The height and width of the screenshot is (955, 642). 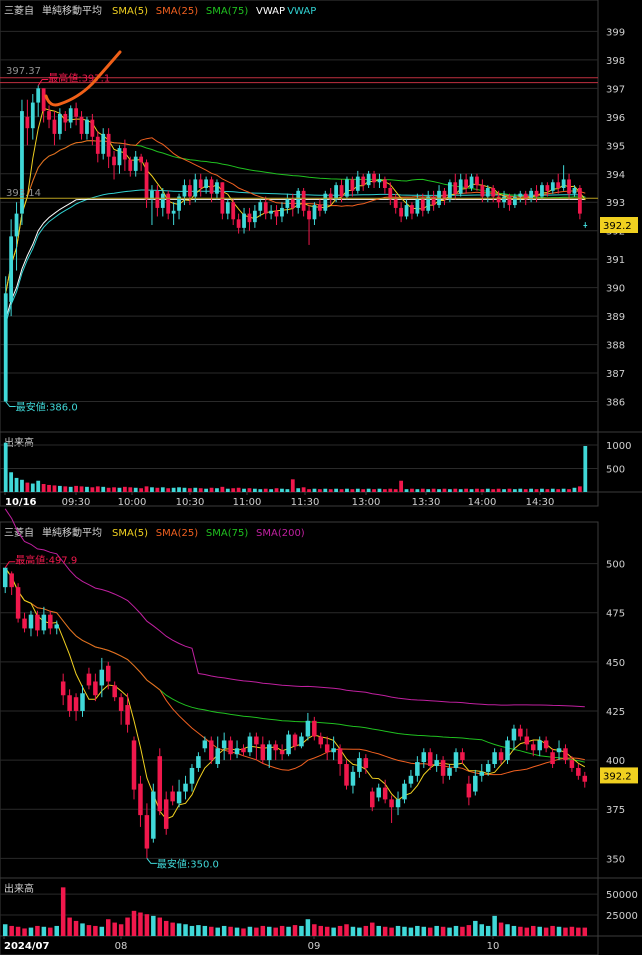 I want to click on y-tick-label: 475, so click(x=615, y=614).